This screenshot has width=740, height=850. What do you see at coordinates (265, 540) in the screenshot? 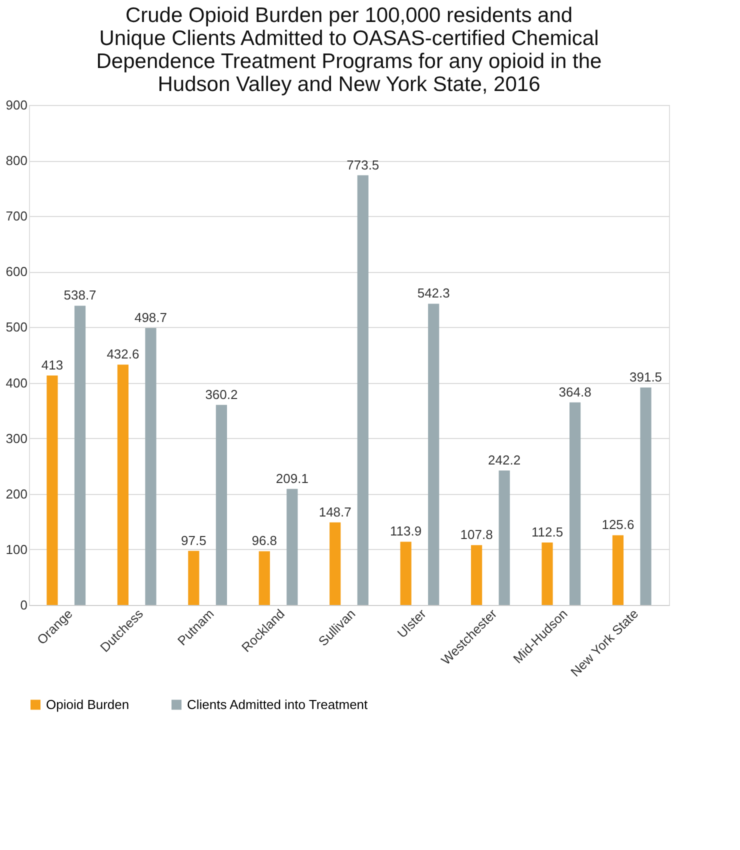
I see `data-label: 96.8` at bounding box center [265, 540].